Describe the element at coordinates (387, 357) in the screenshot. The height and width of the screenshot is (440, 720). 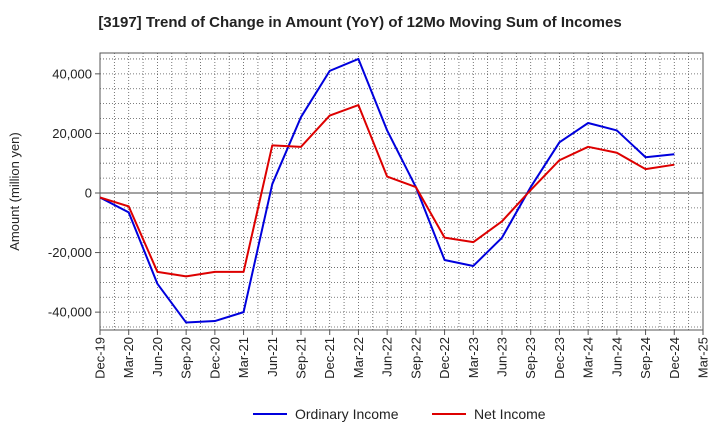
I see `x-tick-label: Jun-22` at that location.